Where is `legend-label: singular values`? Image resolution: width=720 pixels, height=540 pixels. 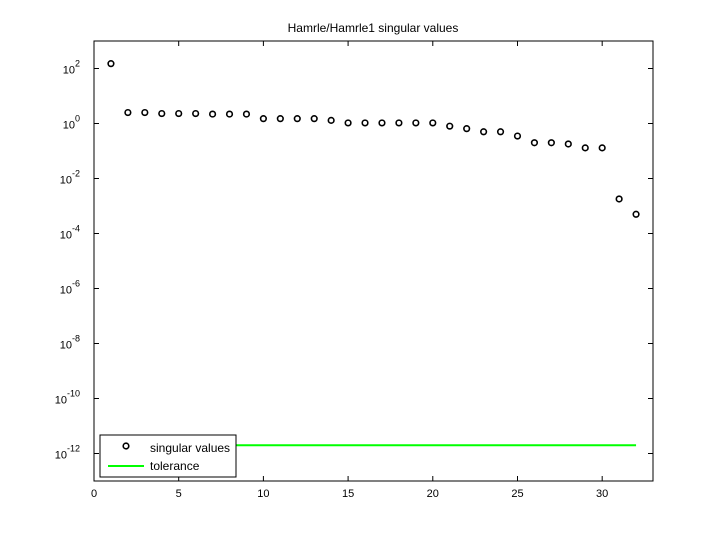 legend-label: singular values is located at coordinates (190, 448).